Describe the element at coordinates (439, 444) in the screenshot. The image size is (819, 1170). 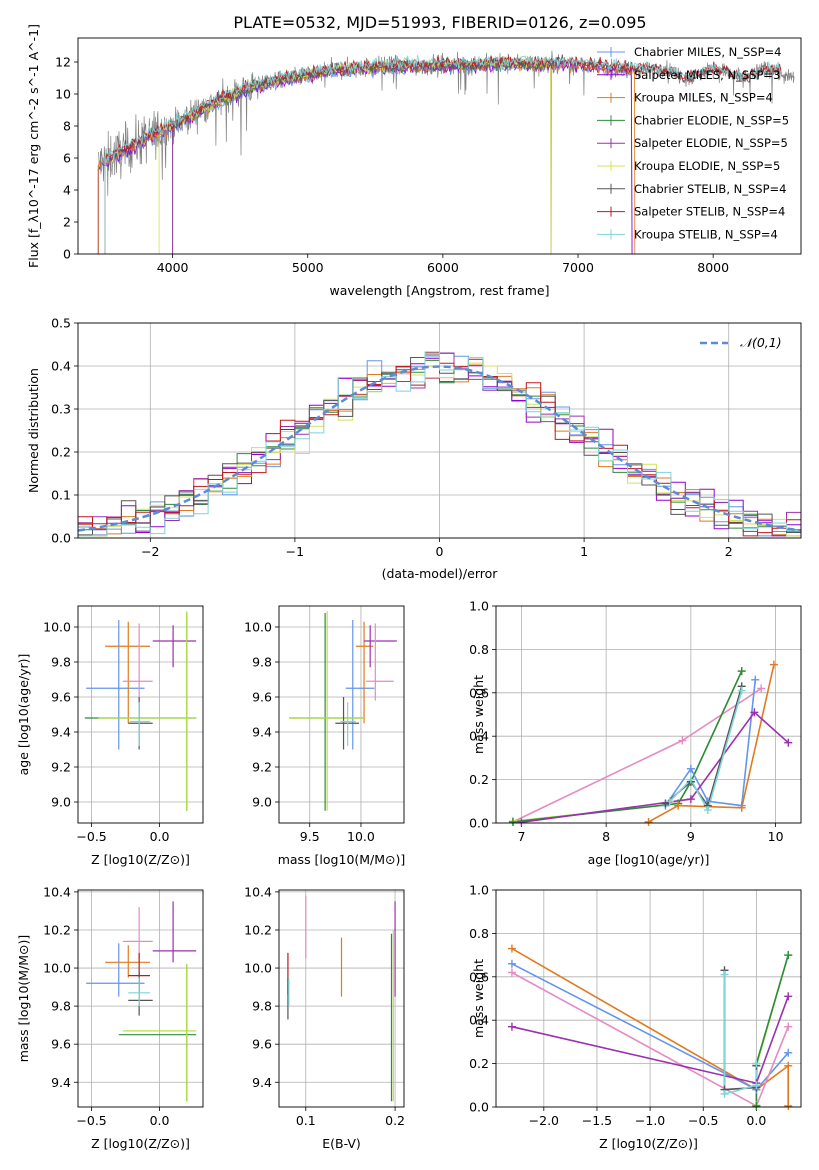
I see `residual-histogram-salpeter-elodie` at that location.